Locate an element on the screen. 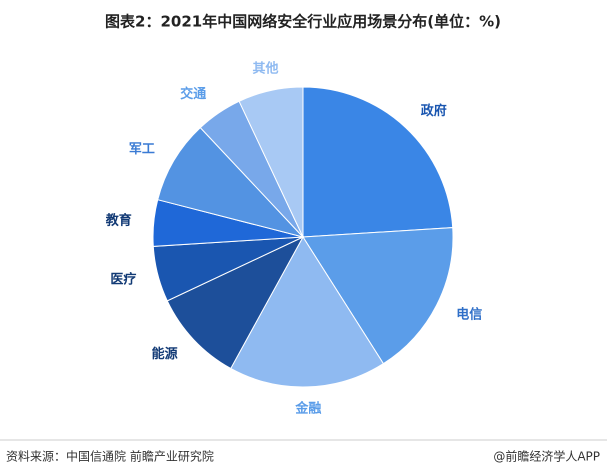 This screenshot has width=607, height=476. slice-label: 金融 is located at coordinates (307, 408).